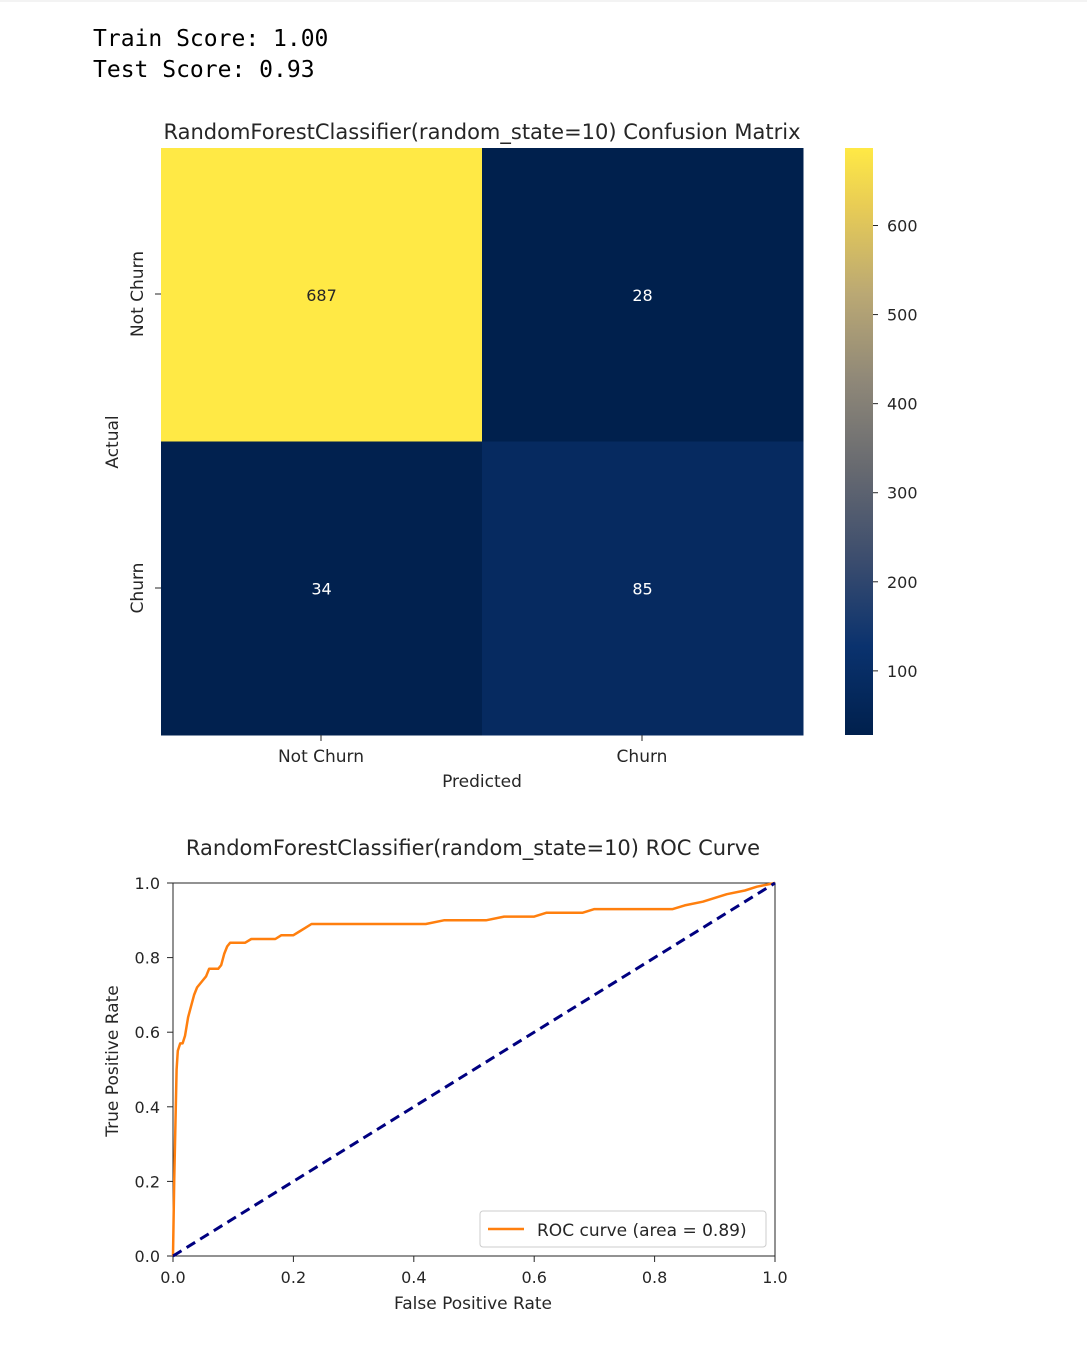 Image resolution: width=1087 pixels, height=1352 pixels. I want to click on console-output: Train Score: 1.00 Test Score: 0.93, so click(210, 55).